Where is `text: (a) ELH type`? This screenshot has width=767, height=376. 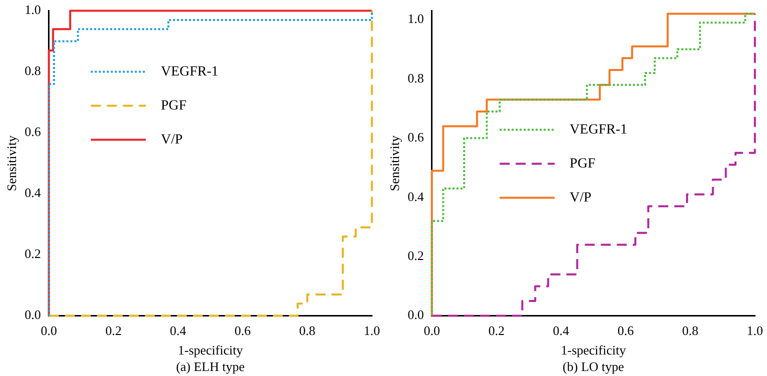
text: (a) ELH type is located at coordinates (210, 366).